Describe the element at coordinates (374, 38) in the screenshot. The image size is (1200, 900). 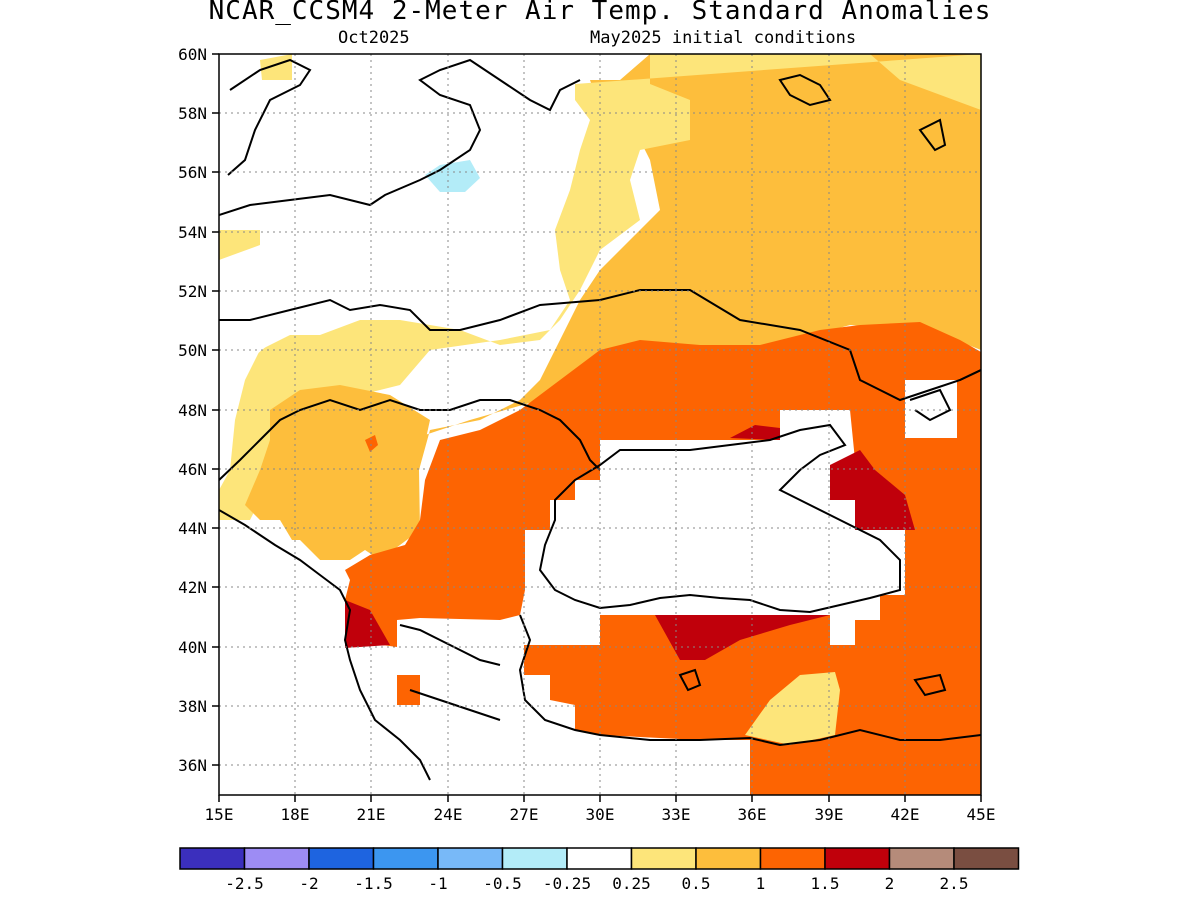
I see `valid-month-label: Oct2025` at that location.